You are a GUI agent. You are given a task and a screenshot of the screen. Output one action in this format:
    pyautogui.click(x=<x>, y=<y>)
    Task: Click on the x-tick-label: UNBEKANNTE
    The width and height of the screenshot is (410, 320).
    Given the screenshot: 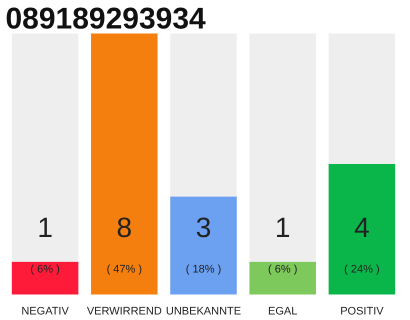 What is the action you would take?
    pyautogui.click(x=204, y=312)
    